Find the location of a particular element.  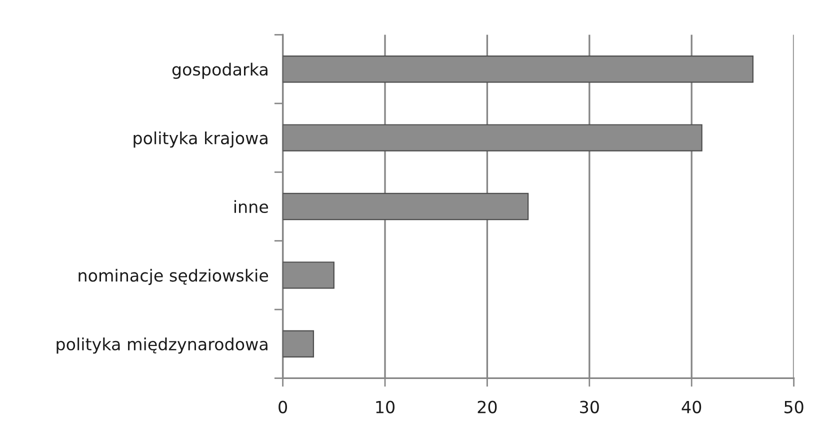

y-tick-label: polityka krajowa is located at coordinates (201, 139).